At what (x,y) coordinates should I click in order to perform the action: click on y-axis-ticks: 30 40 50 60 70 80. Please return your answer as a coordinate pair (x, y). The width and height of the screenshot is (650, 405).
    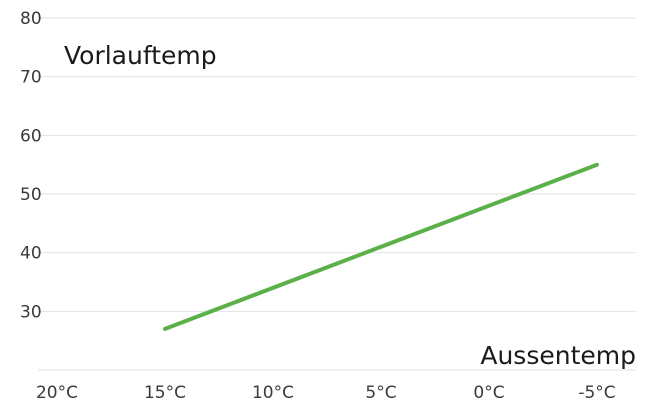
    Looking at the image, I should click on (31, 165).